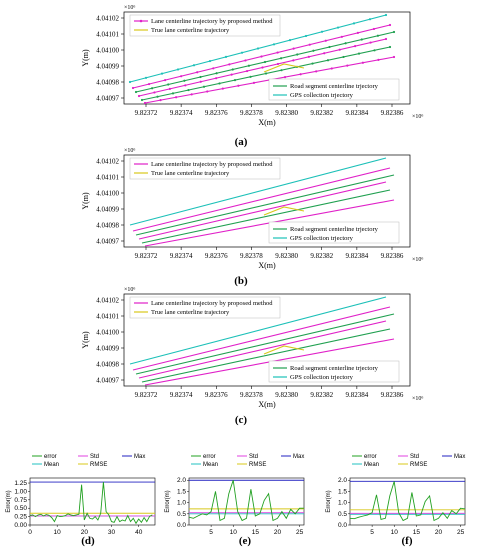 The image size is (479, 550). What do you see at coordinates (241, 281) in the screenshot?
I see `panel-label: (b)` at bounding box center [241, 281].